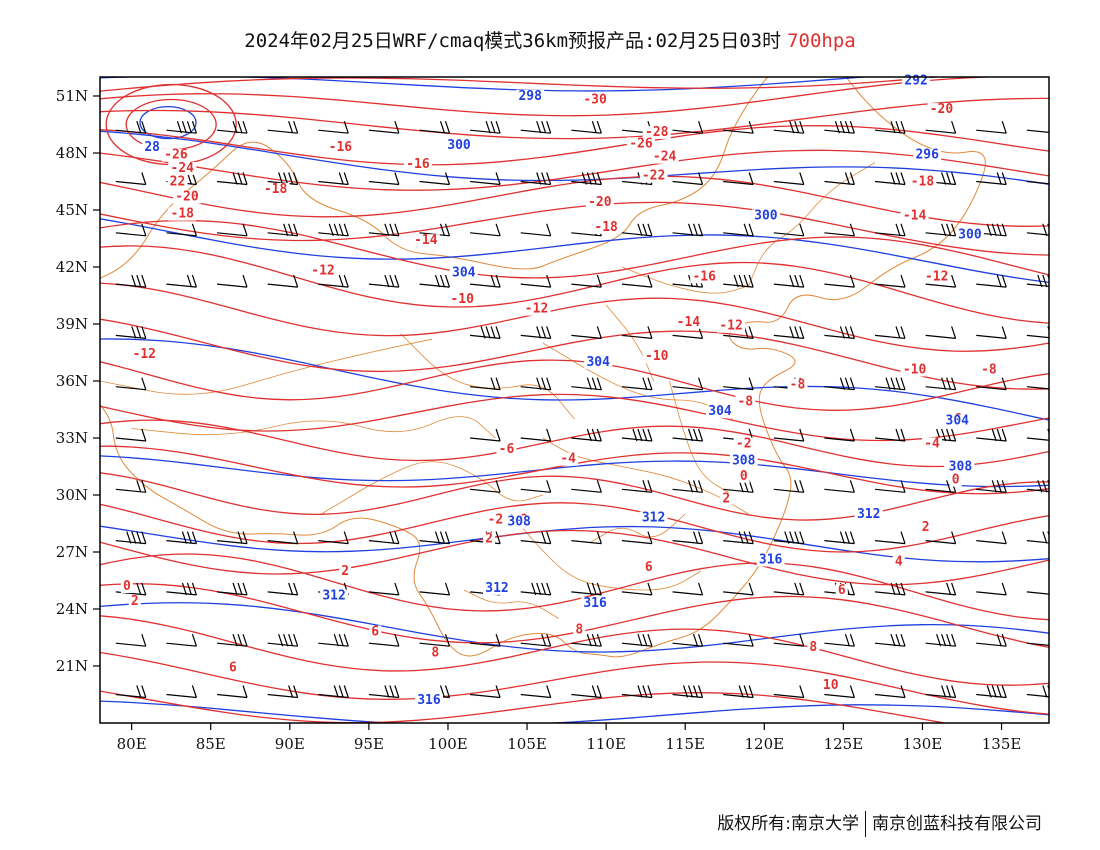  Describe the element at coordinates (579, 630) in the screenshot. I see `temperature-label: 8` at that location.